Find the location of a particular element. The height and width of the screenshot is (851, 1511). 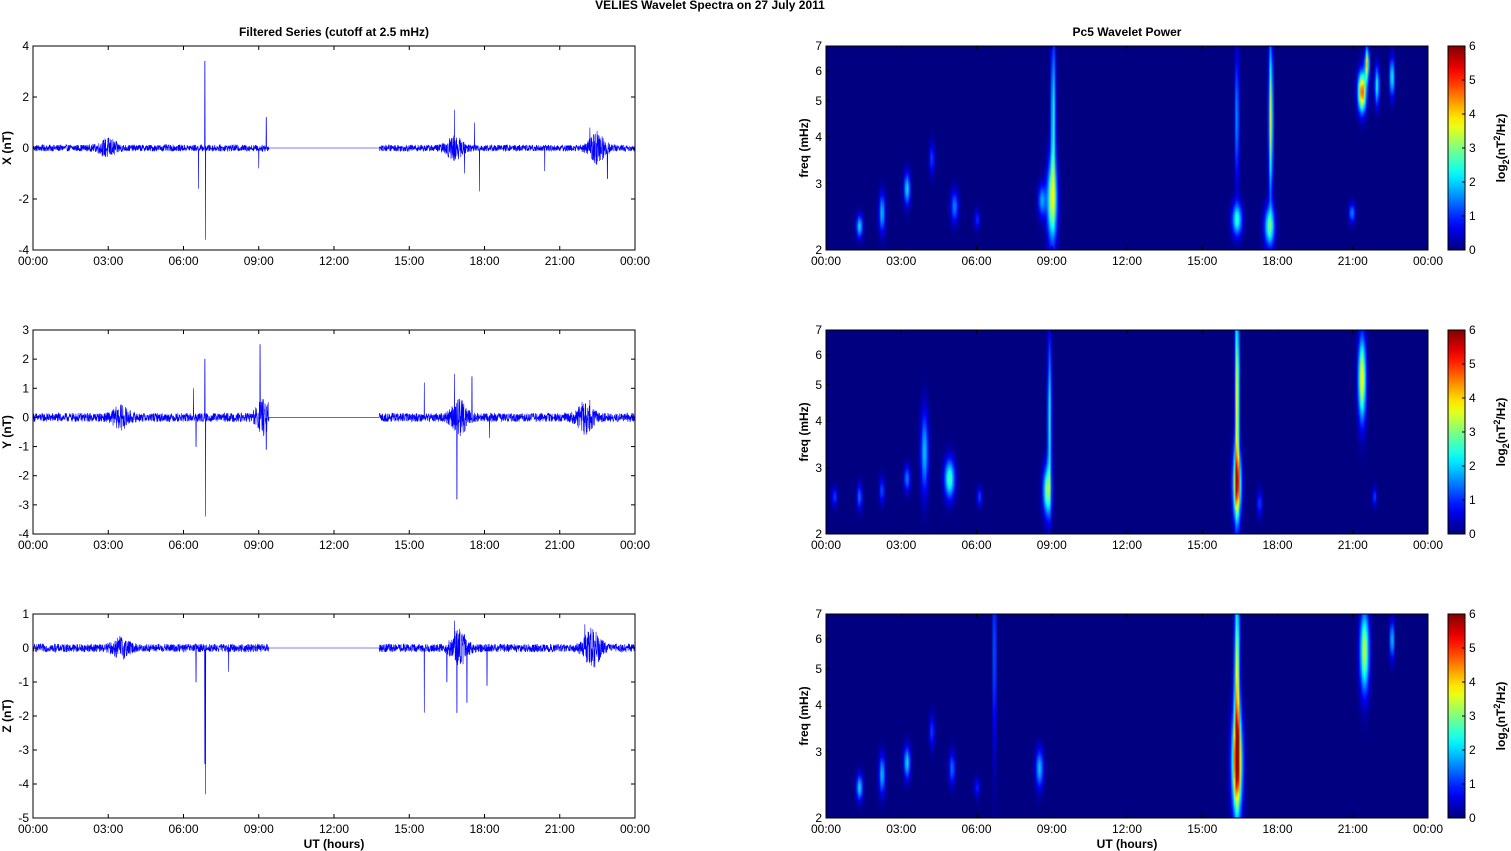

power-y-colorbar-title: log2(nT2/Hz) is located at coordinates (1501, 432).